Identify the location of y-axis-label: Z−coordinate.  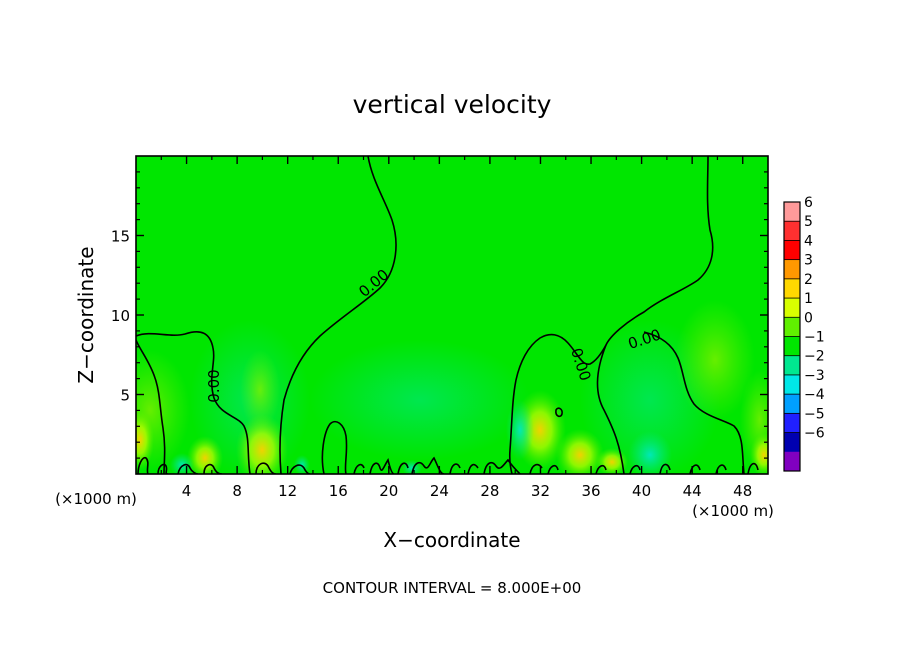
(86, 314).